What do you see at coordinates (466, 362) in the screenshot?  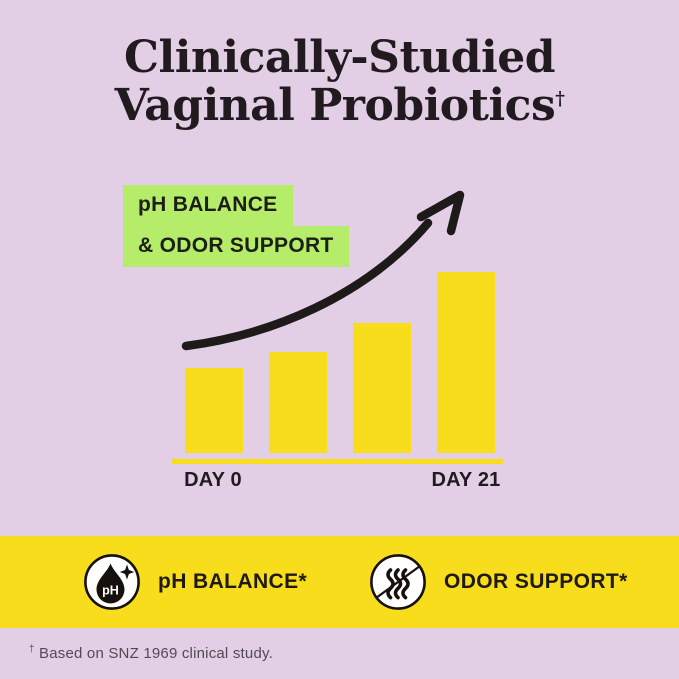 I see `bar-DAY 21` at bounding box center [466, 362].